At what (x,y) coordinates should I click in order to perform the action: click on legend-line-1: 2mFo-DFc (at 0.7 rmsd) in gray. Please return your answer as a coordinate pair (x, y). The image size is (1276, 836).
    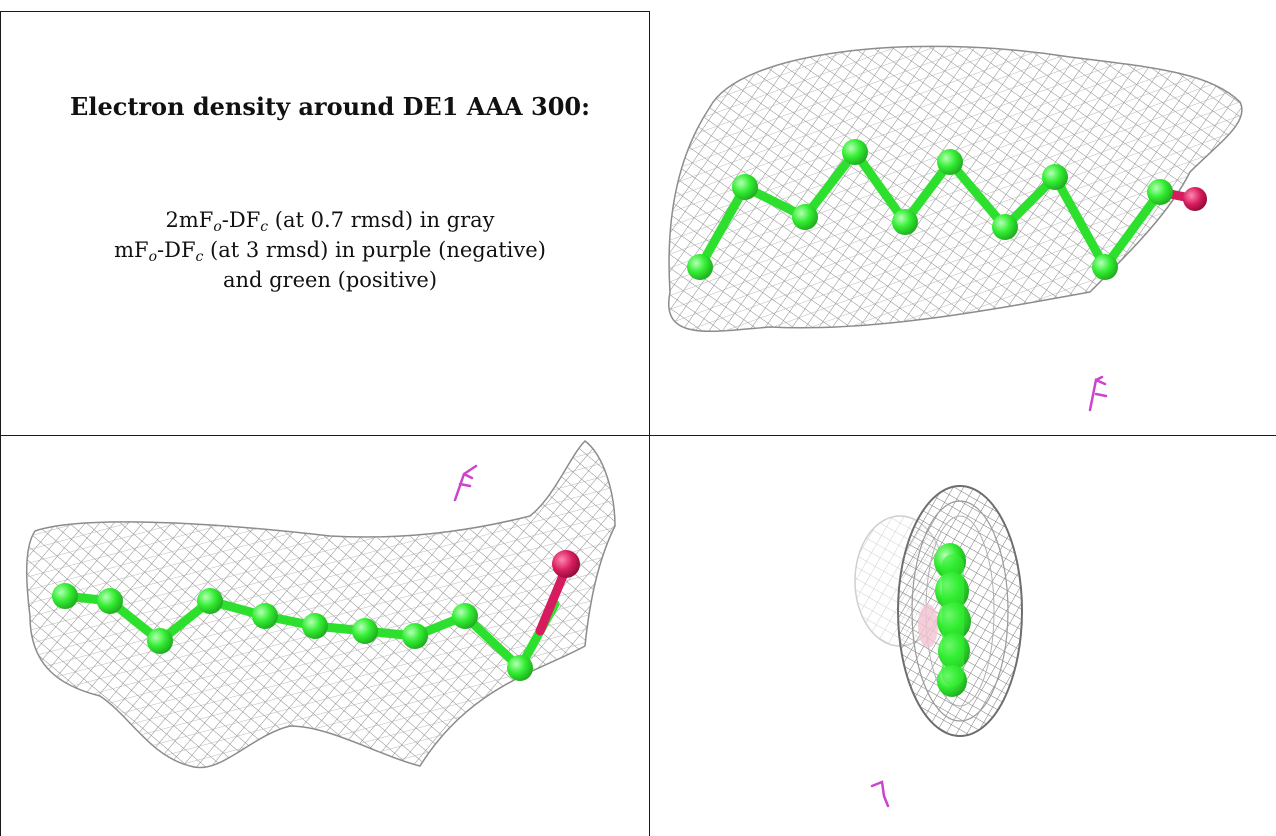
    Looking at the image, I should click on (330, 221).